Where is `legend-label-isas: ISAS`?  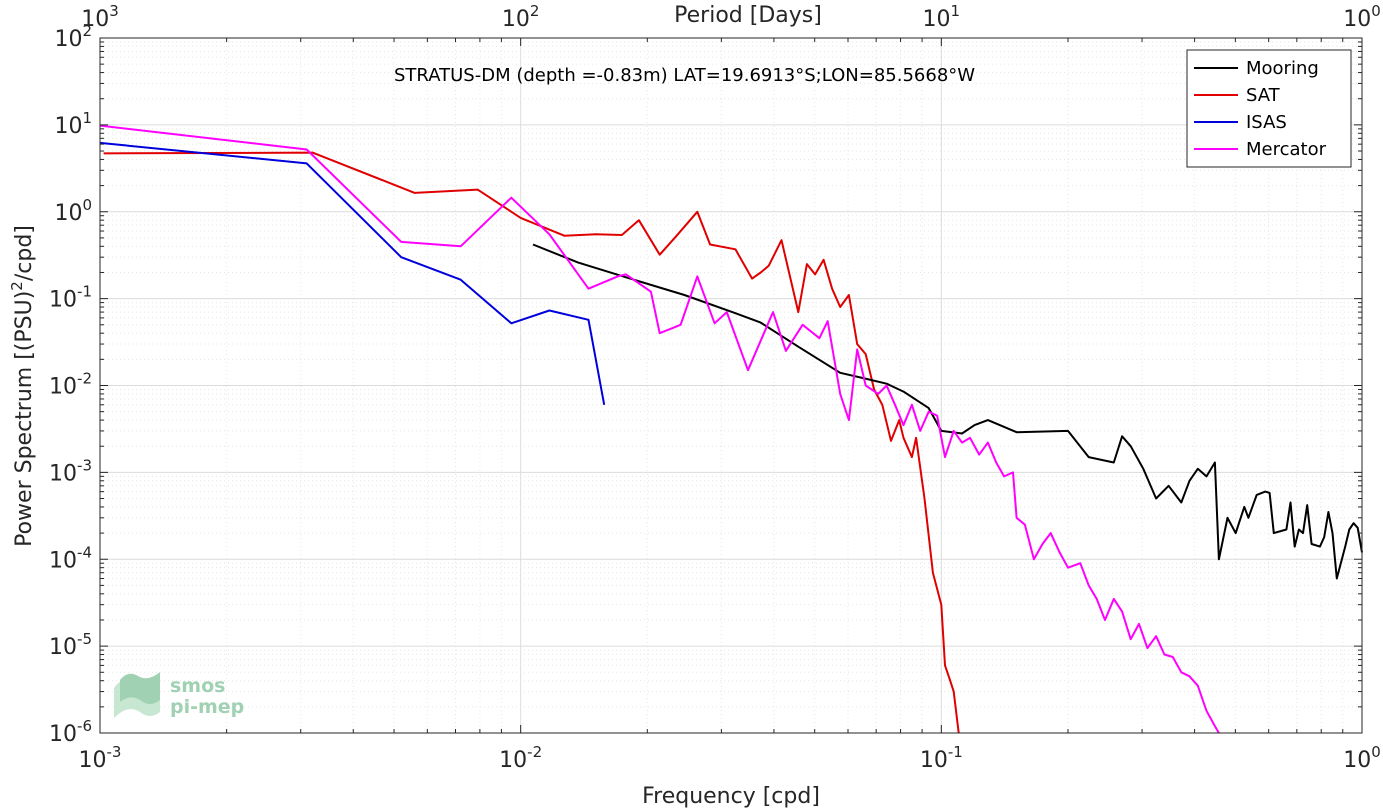 legend-label-isas: ISAS is located at coordinates (1266, 122).